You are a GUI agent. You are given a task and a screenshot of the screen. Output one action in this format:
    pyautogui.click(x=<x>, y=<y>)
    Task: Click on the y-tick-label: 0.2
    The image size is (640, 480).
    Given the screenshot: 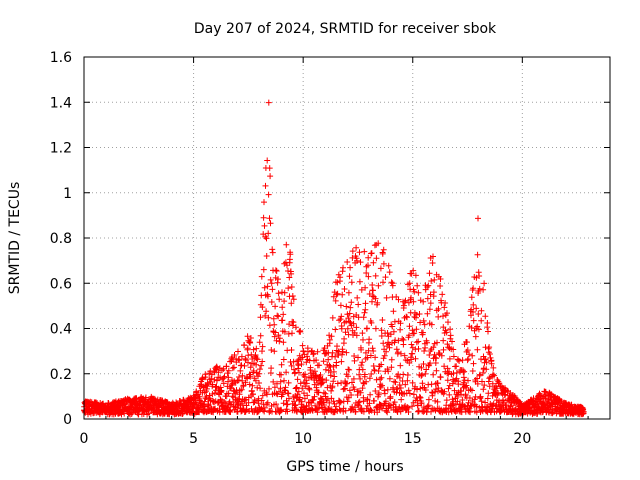 What is the action you would take?
    pyautogui.click(x=61, y=375)
    